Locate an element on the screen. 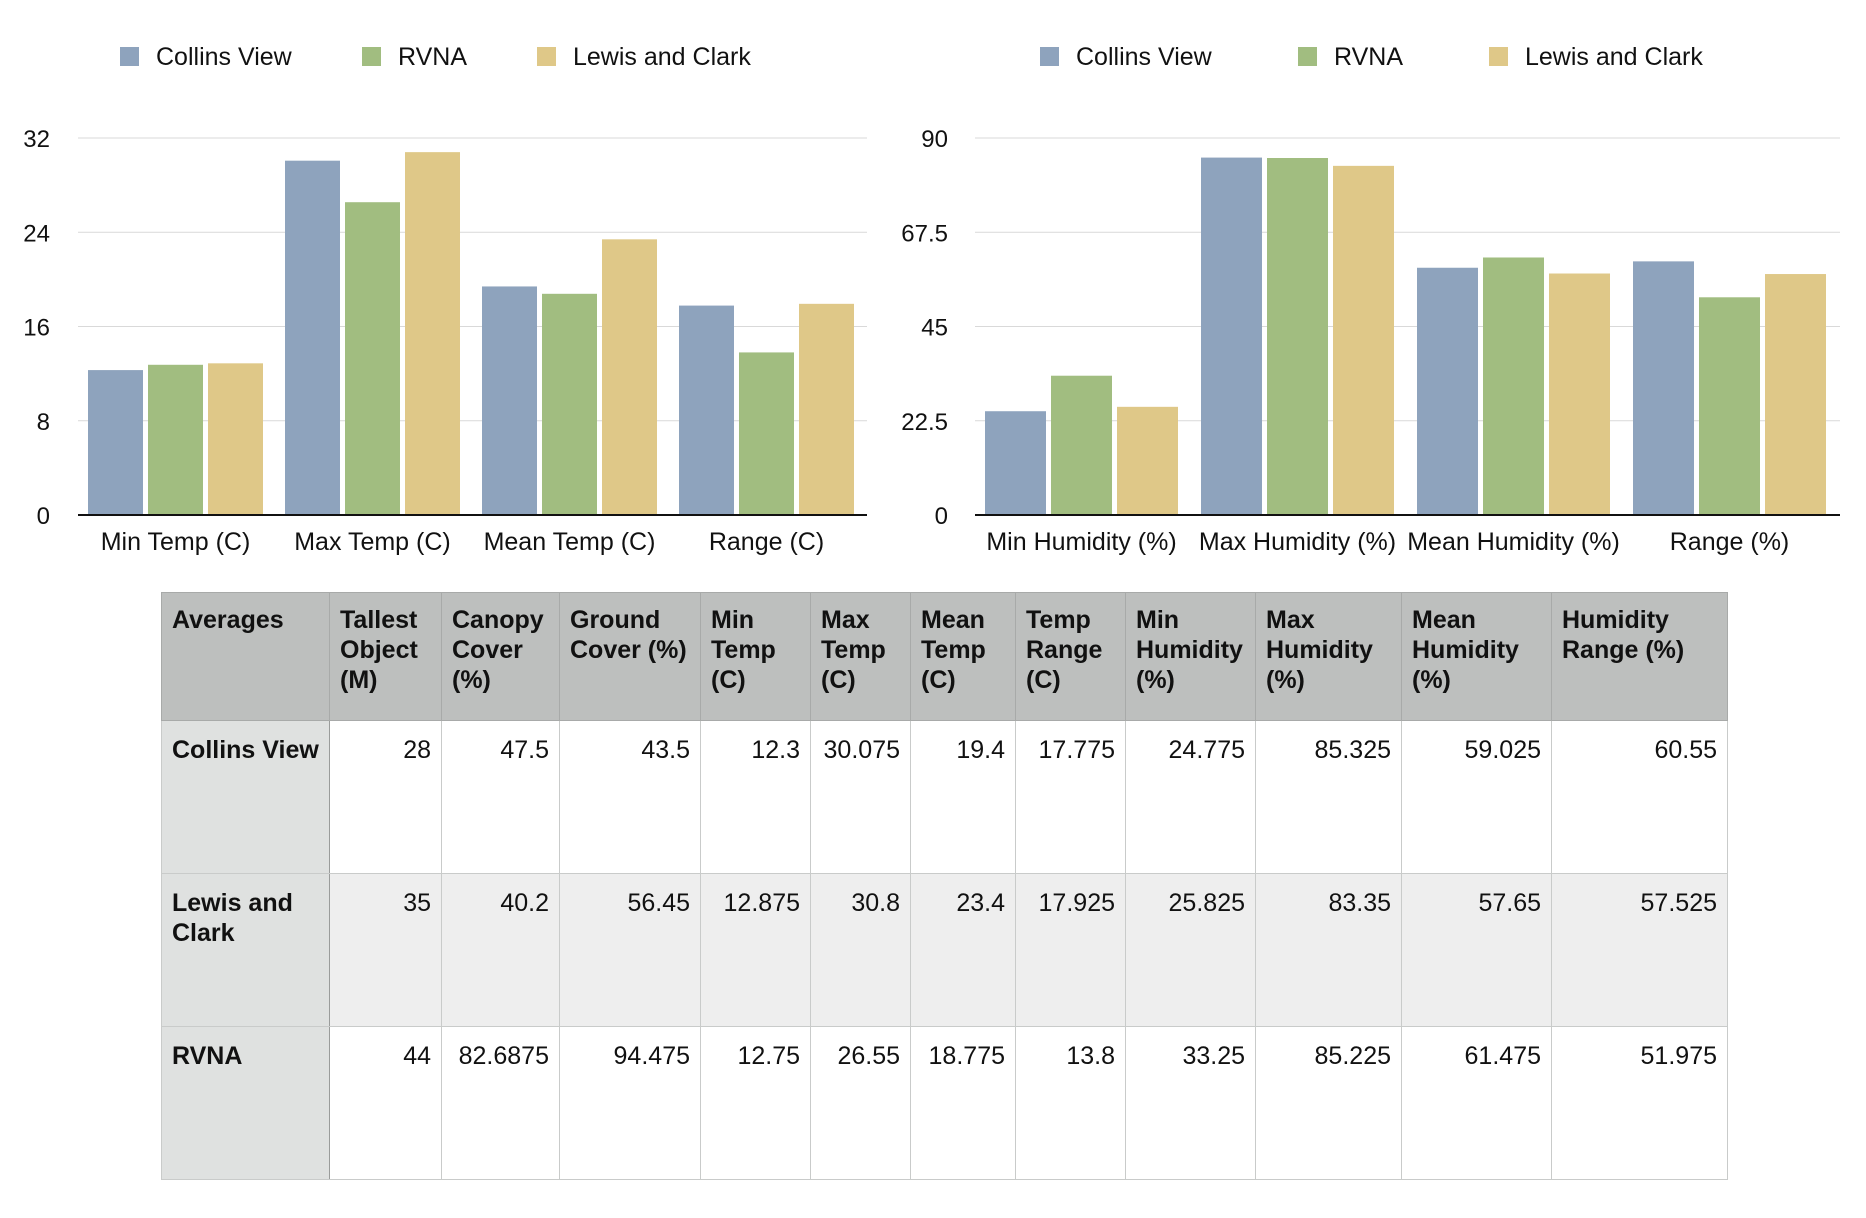  table-cell: 59.025 is located at coordinates (1476, 797).